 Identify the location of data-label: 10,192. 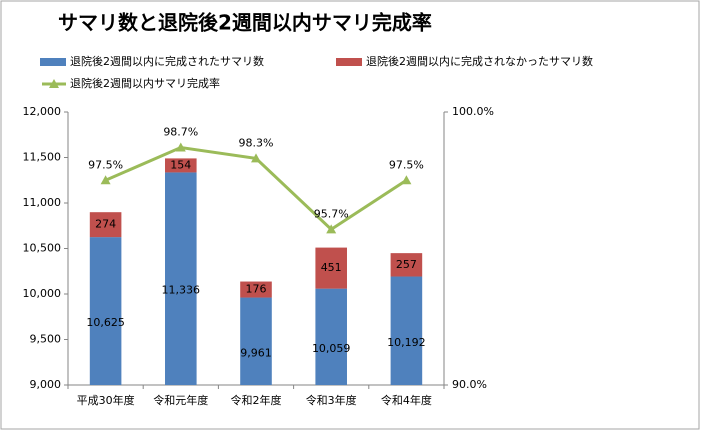
(406, 342).